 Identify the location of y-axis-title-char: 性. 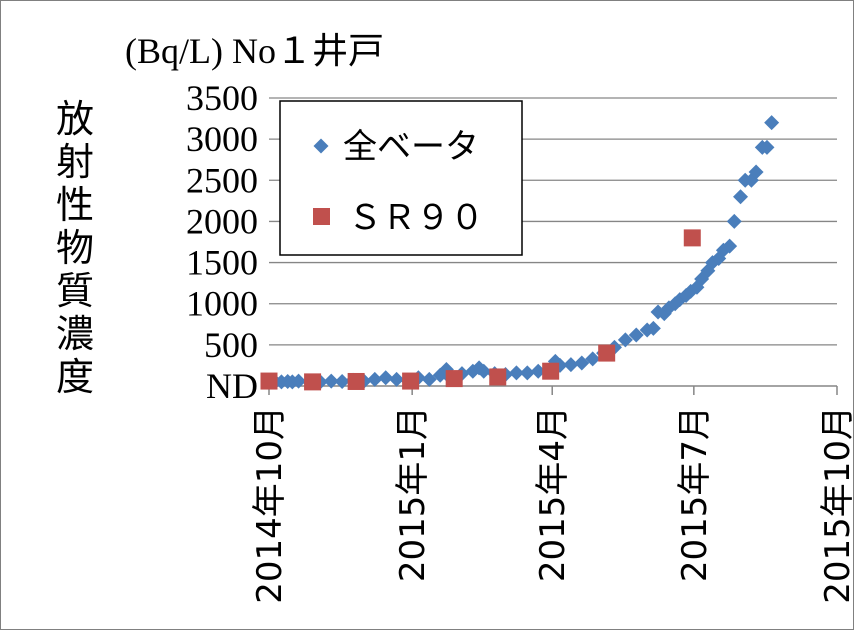
(75, 205).